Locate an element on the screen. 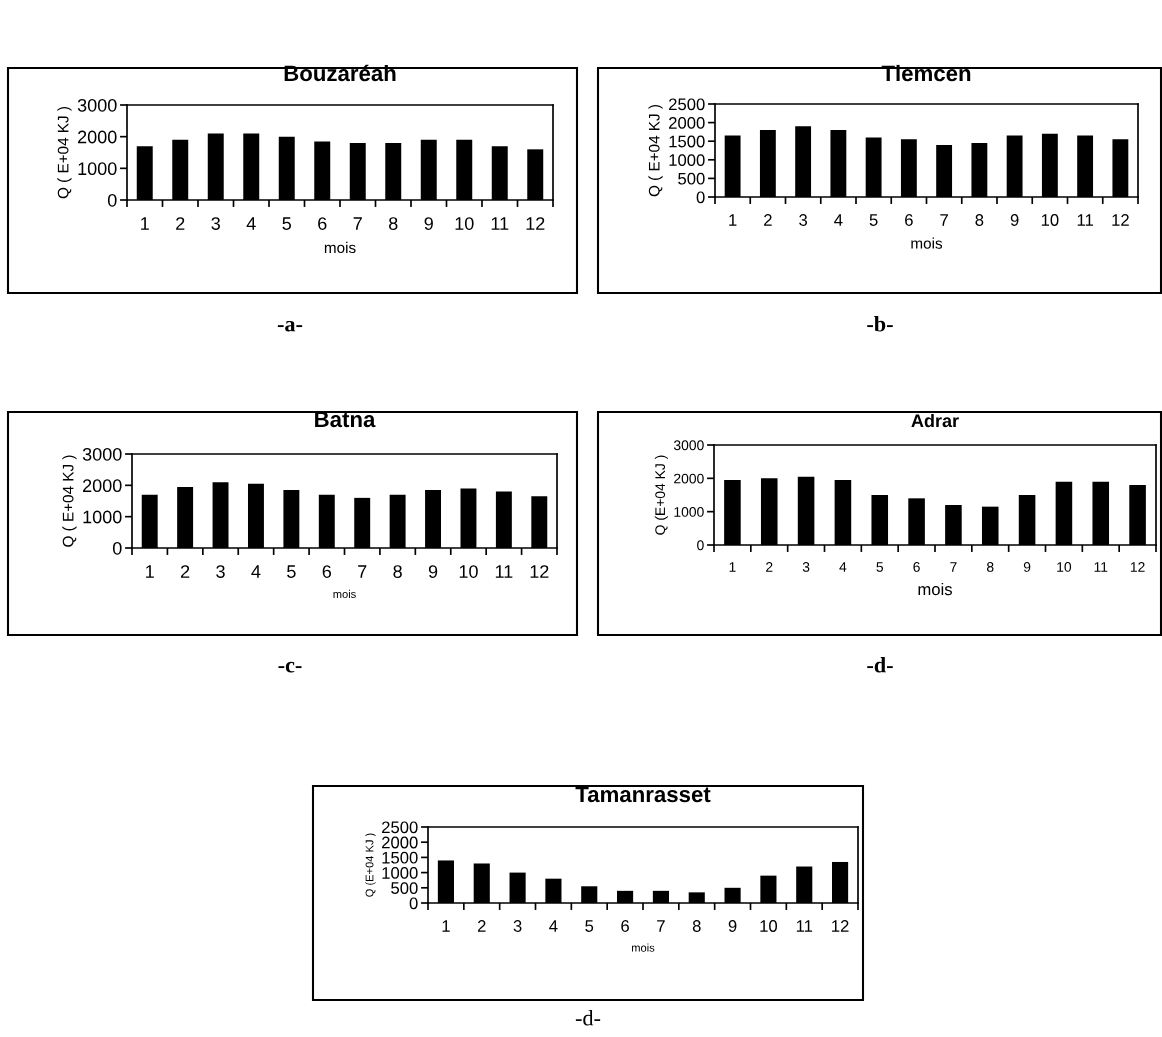  chart-title: Batna is located at coordinates (345, 419).